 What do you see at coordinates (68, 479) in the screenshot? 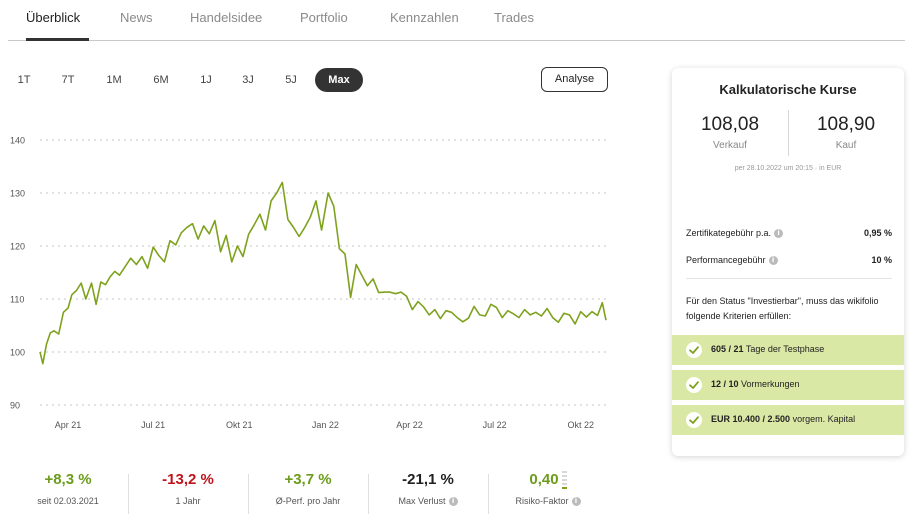
I see `stat-value: +8,3 %` at bounding box center [68, 479].